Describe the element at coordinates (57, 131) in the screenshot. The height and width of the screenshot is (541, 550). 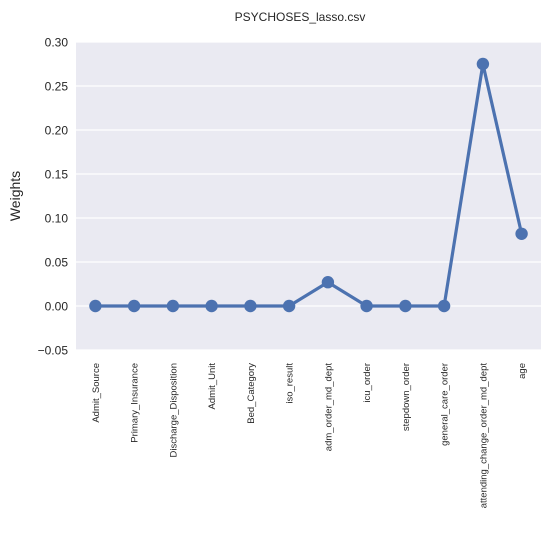
I see `y-tick-label: 0.20` at that location.